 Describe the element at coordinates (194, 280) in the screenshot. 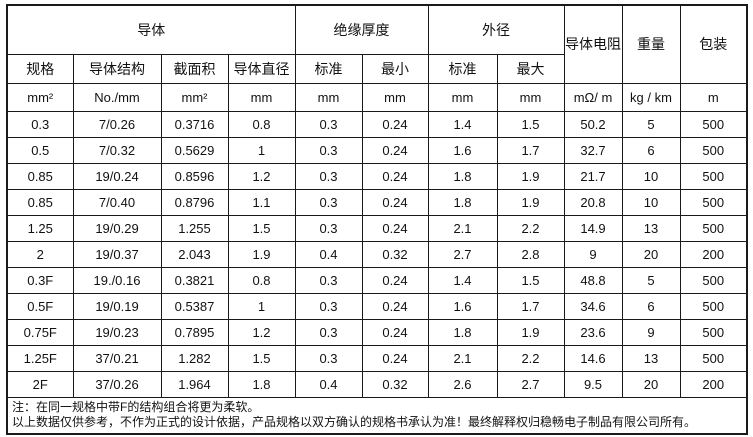

I see `data-cell: 0.3821` at that location.